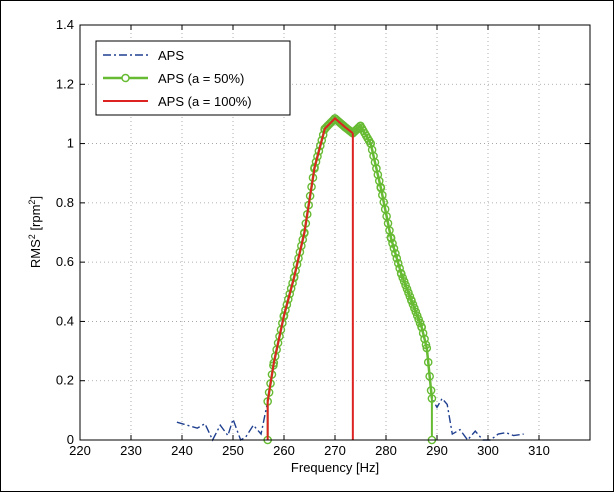  What do you see at coordinates (386, 450) in the screenshot?
I see `x-tick-label: 280` at bounding box center [386, 450].